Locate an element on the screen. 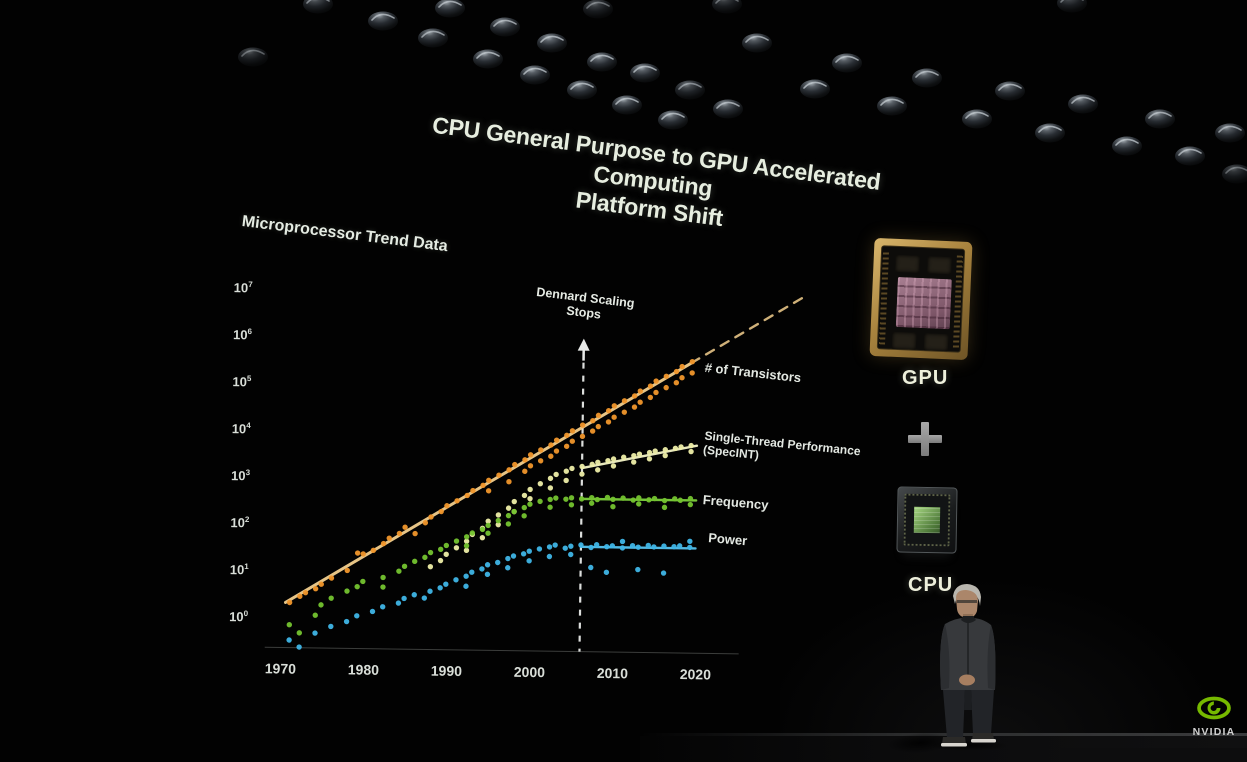  gpu-pads-left is located at coordinates (883, 298).